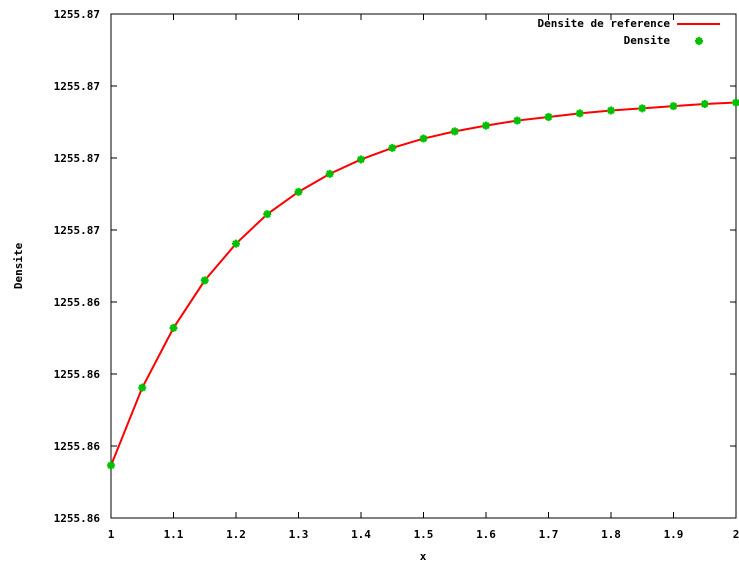 The image size is (739, 567). Describe the element at coordinates (736, 534) in the screenshot. I see `x-tick-label: 2` at that location.